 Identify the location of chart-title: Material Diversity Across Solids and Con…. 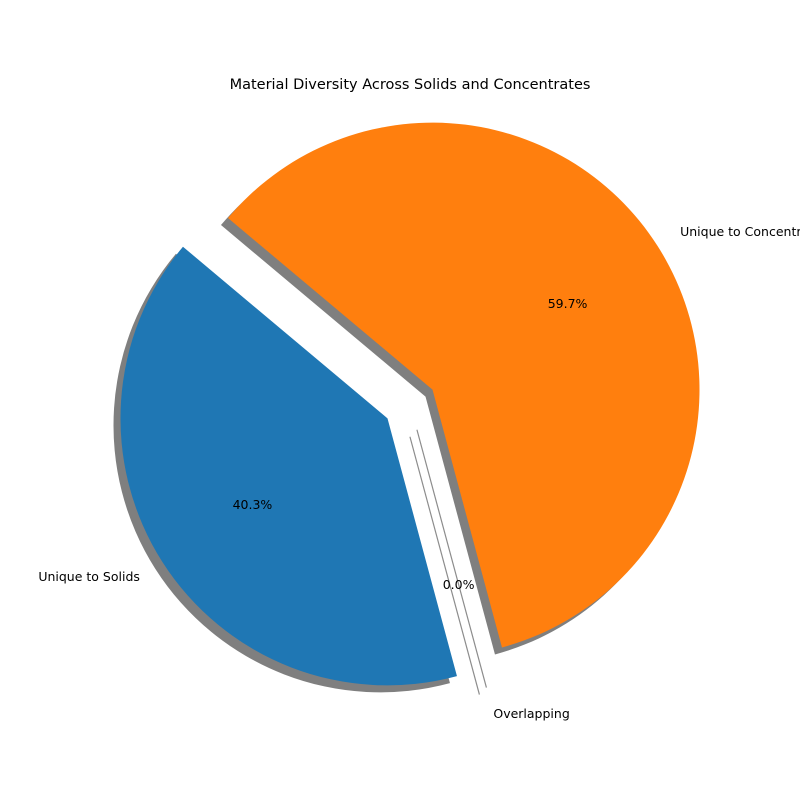
(410, 85).